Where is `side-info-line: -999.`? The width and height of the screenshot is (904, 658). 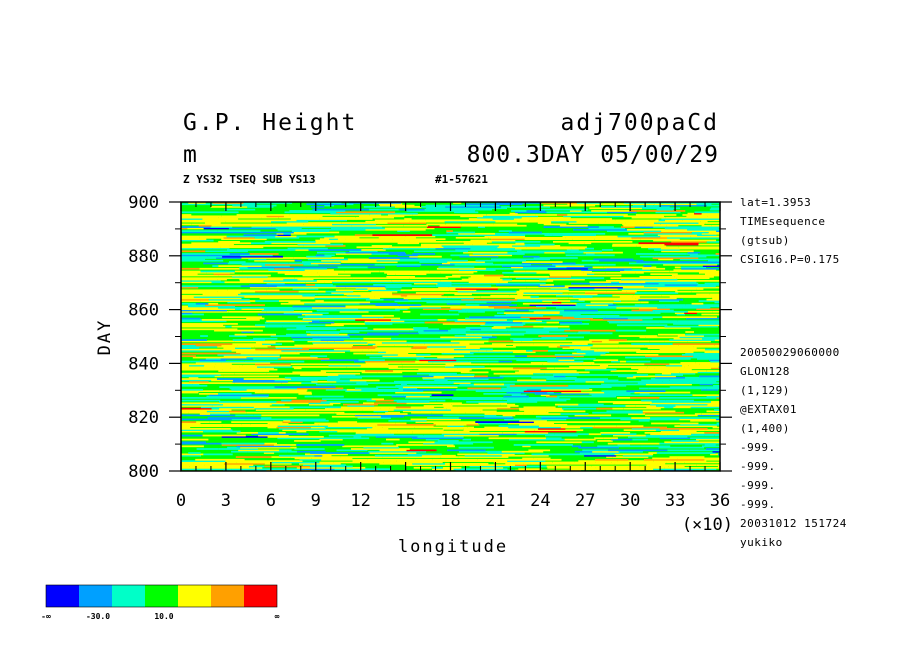 side-info-line: -999. is located at coordinates (758, 447).